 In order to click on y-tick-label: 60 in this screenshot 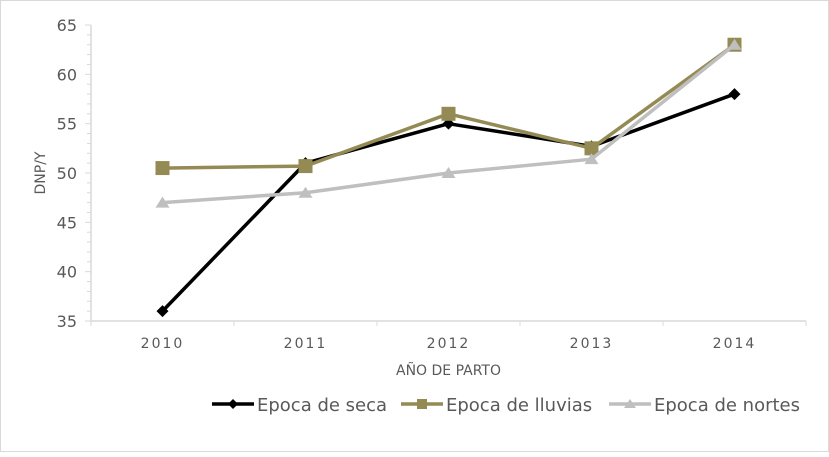, I will do `click(67, 74)`.